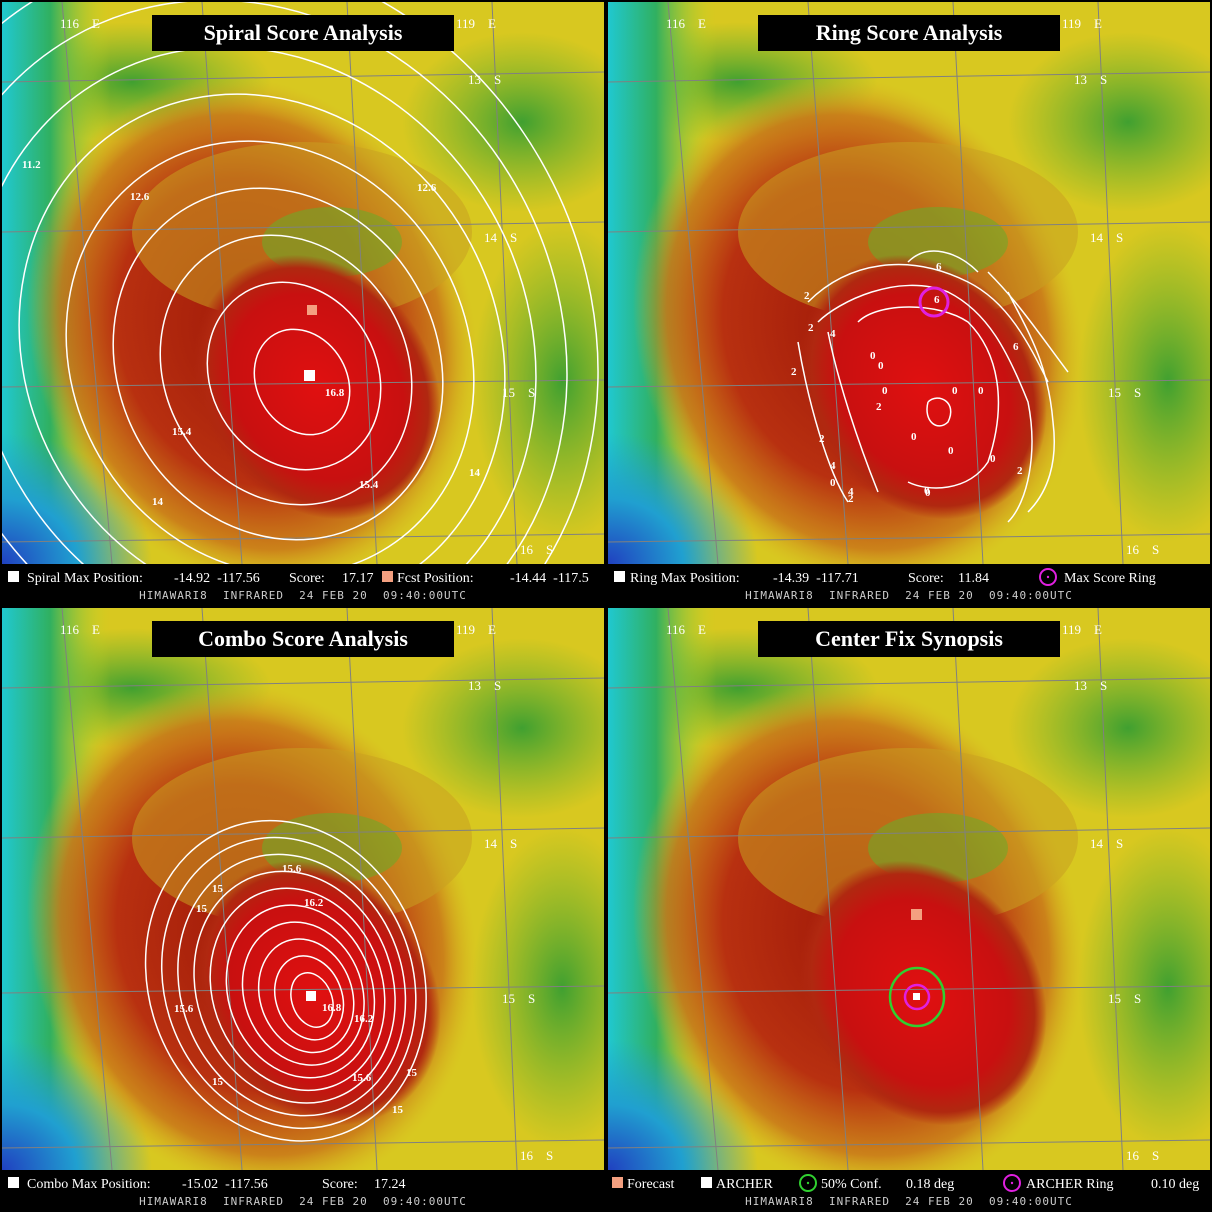 This screenshot has height=1212, width=1212. Describe the element at coordinates (358, 578) in the screenshot. I see `legend-text: 17.17` at that location.